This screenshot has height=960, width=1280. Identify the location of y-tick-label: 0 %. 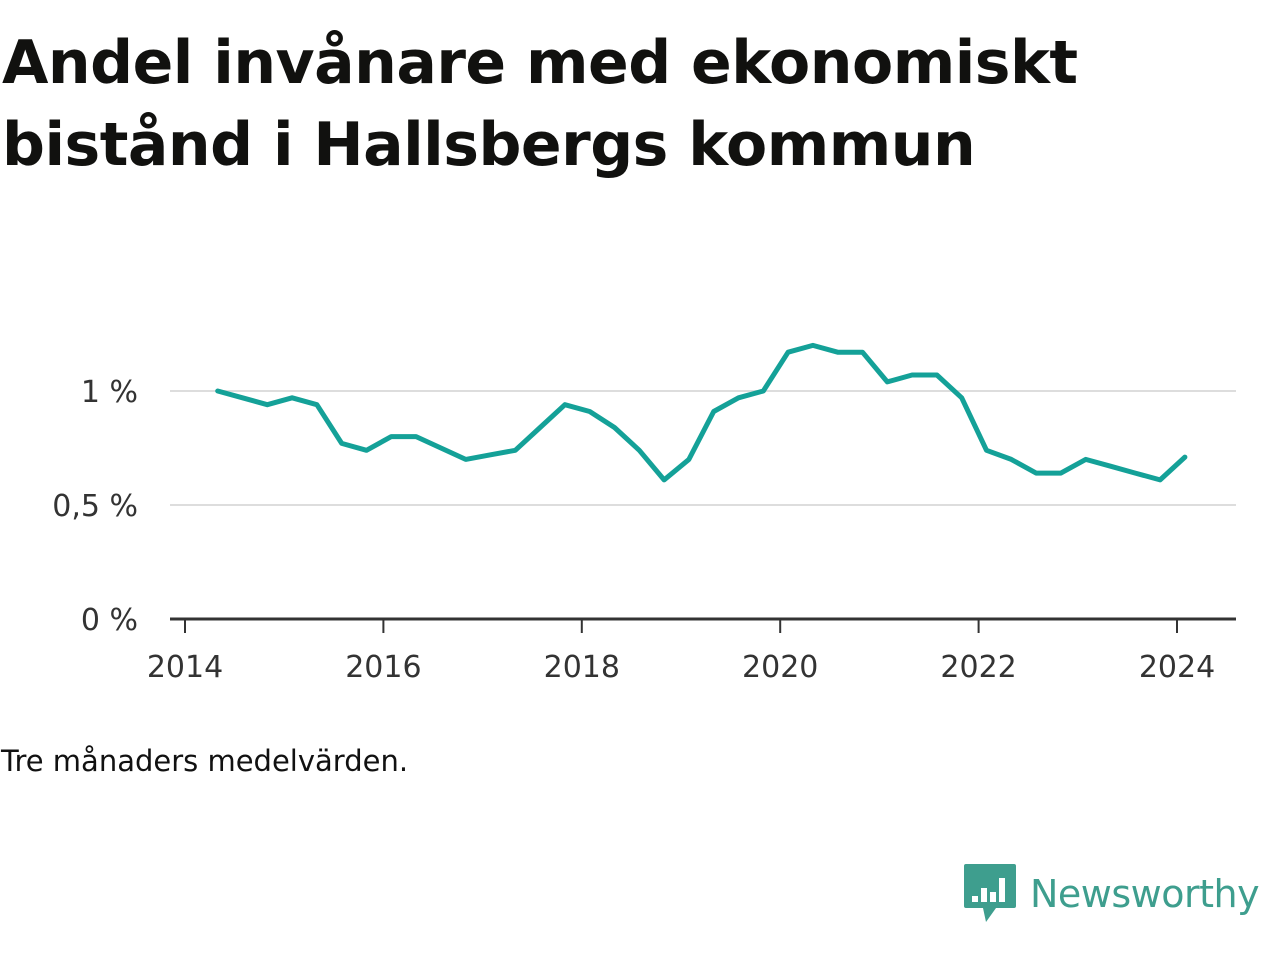
(109, 620).